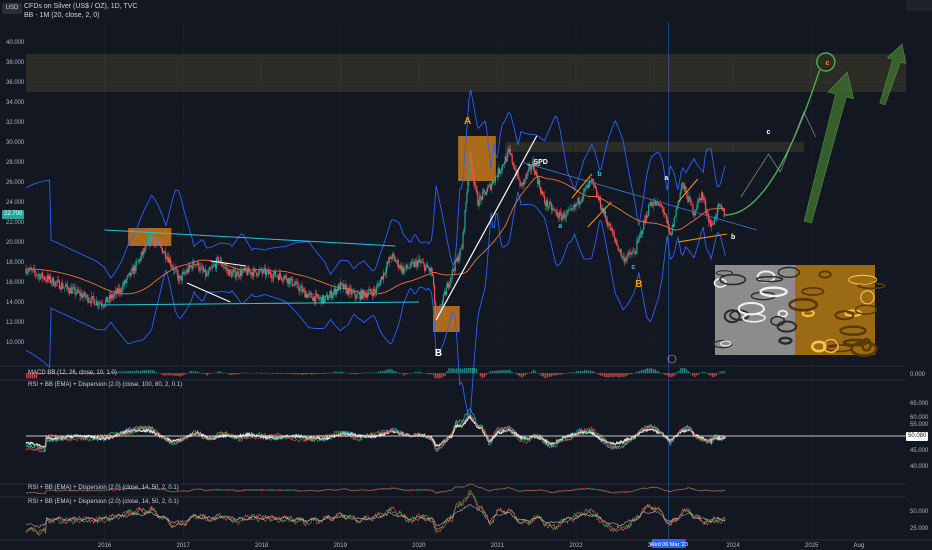 Image resolution: width=932 pixels, height=550 pixels. What do you see at coordinates (12, 8) in the screenshot?
I see `symbol-badge: USD` at bounding box center [12, 8].